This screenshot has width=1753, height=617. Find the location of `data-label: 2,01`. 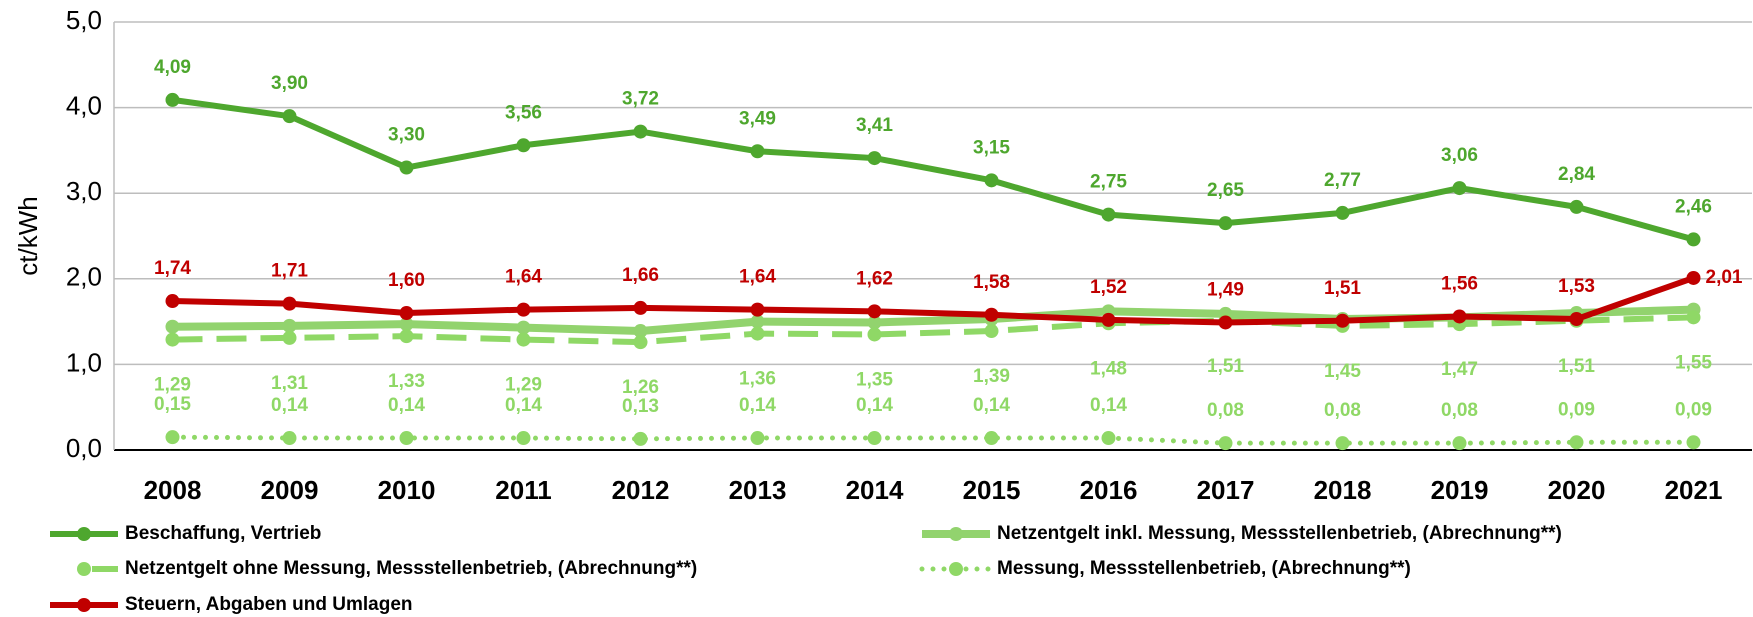

data-label: 2,01 is located at coordinates (1724, 277).